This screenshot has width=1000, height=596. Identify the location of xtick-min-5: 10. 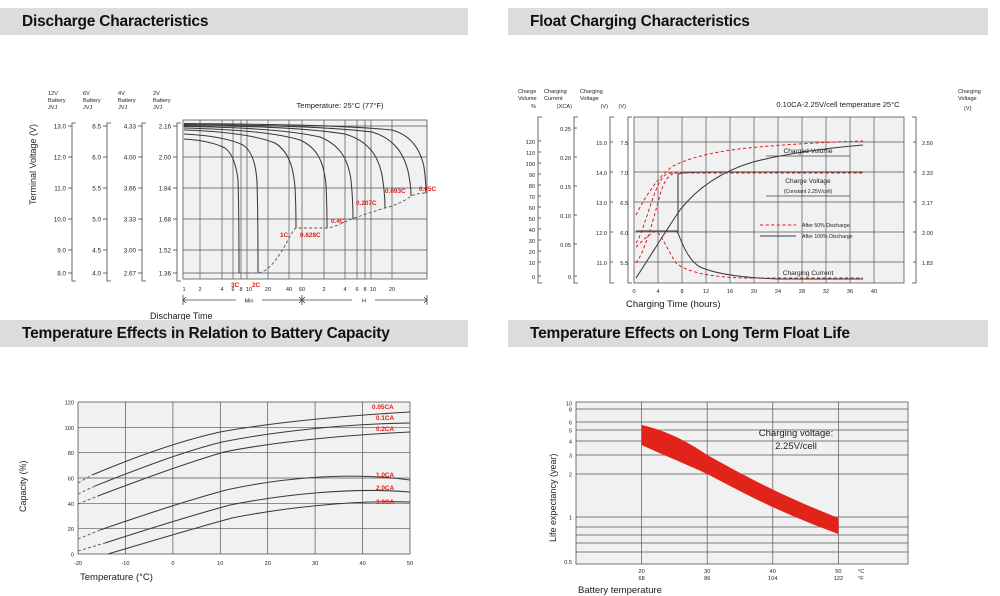
(249, 290).